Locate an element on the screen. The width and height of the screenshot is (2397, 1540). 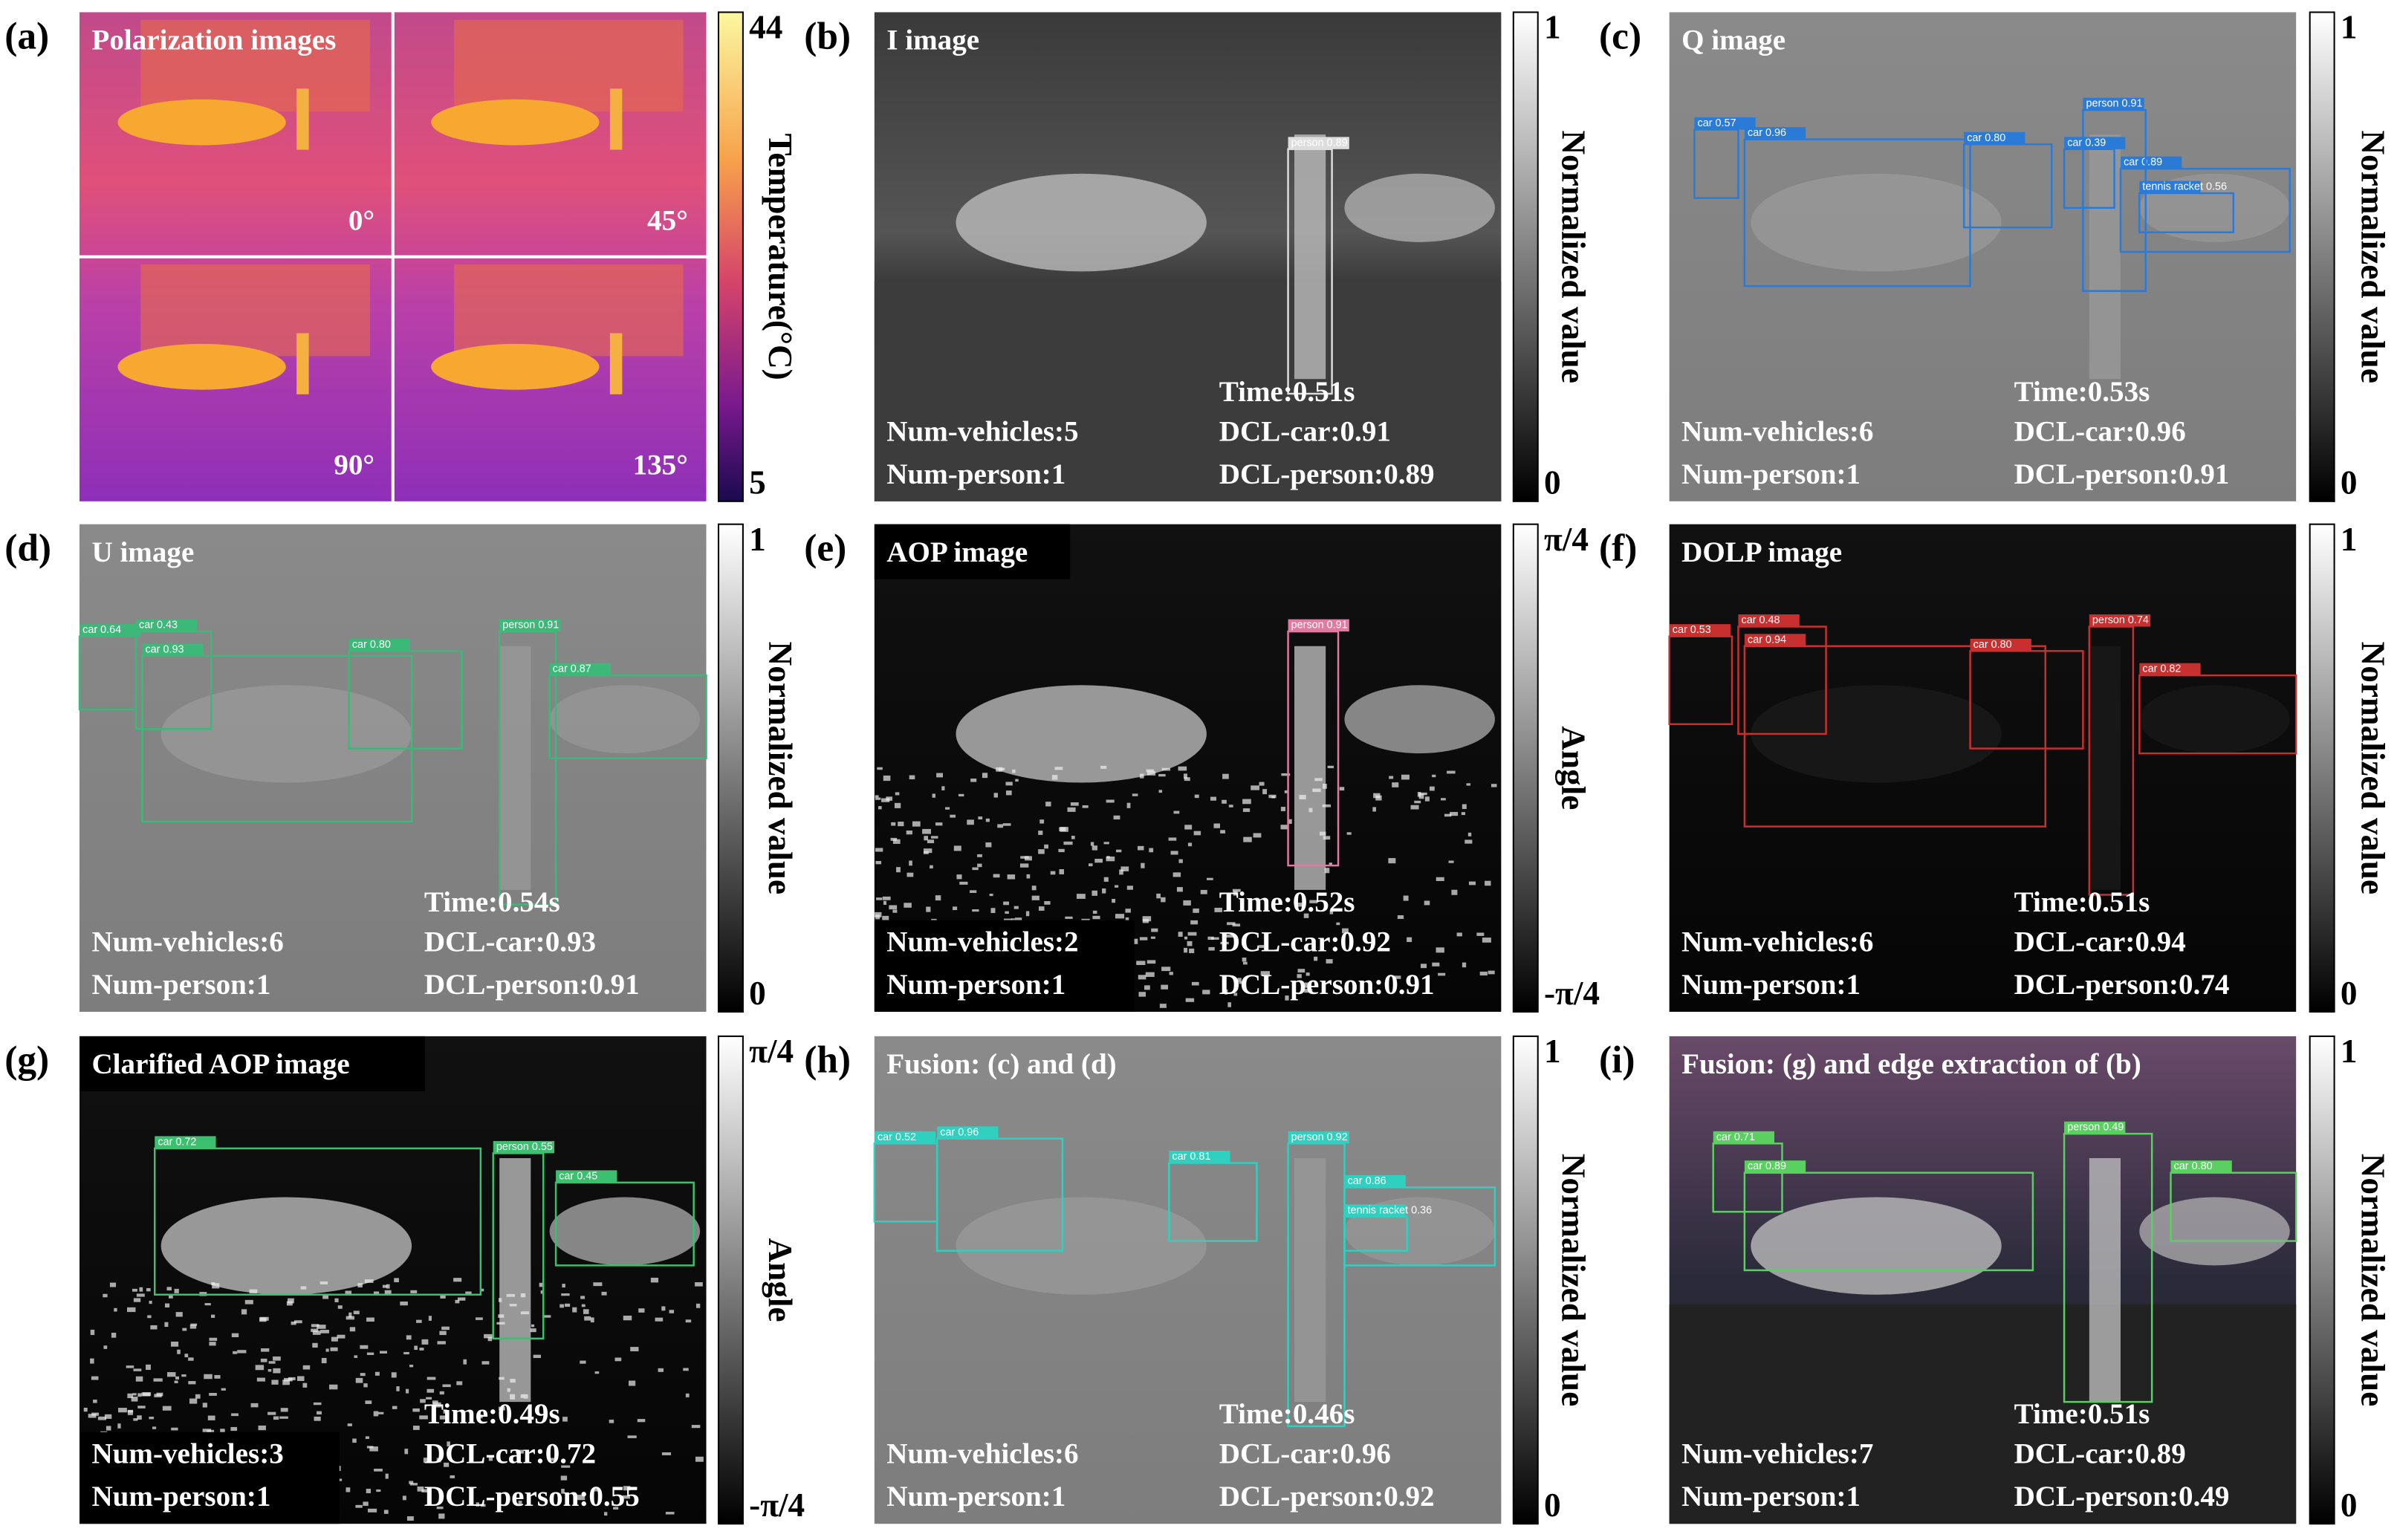
stat-dcl-person: DCL-person:0.92 is located at coordinates (1327, 1497).